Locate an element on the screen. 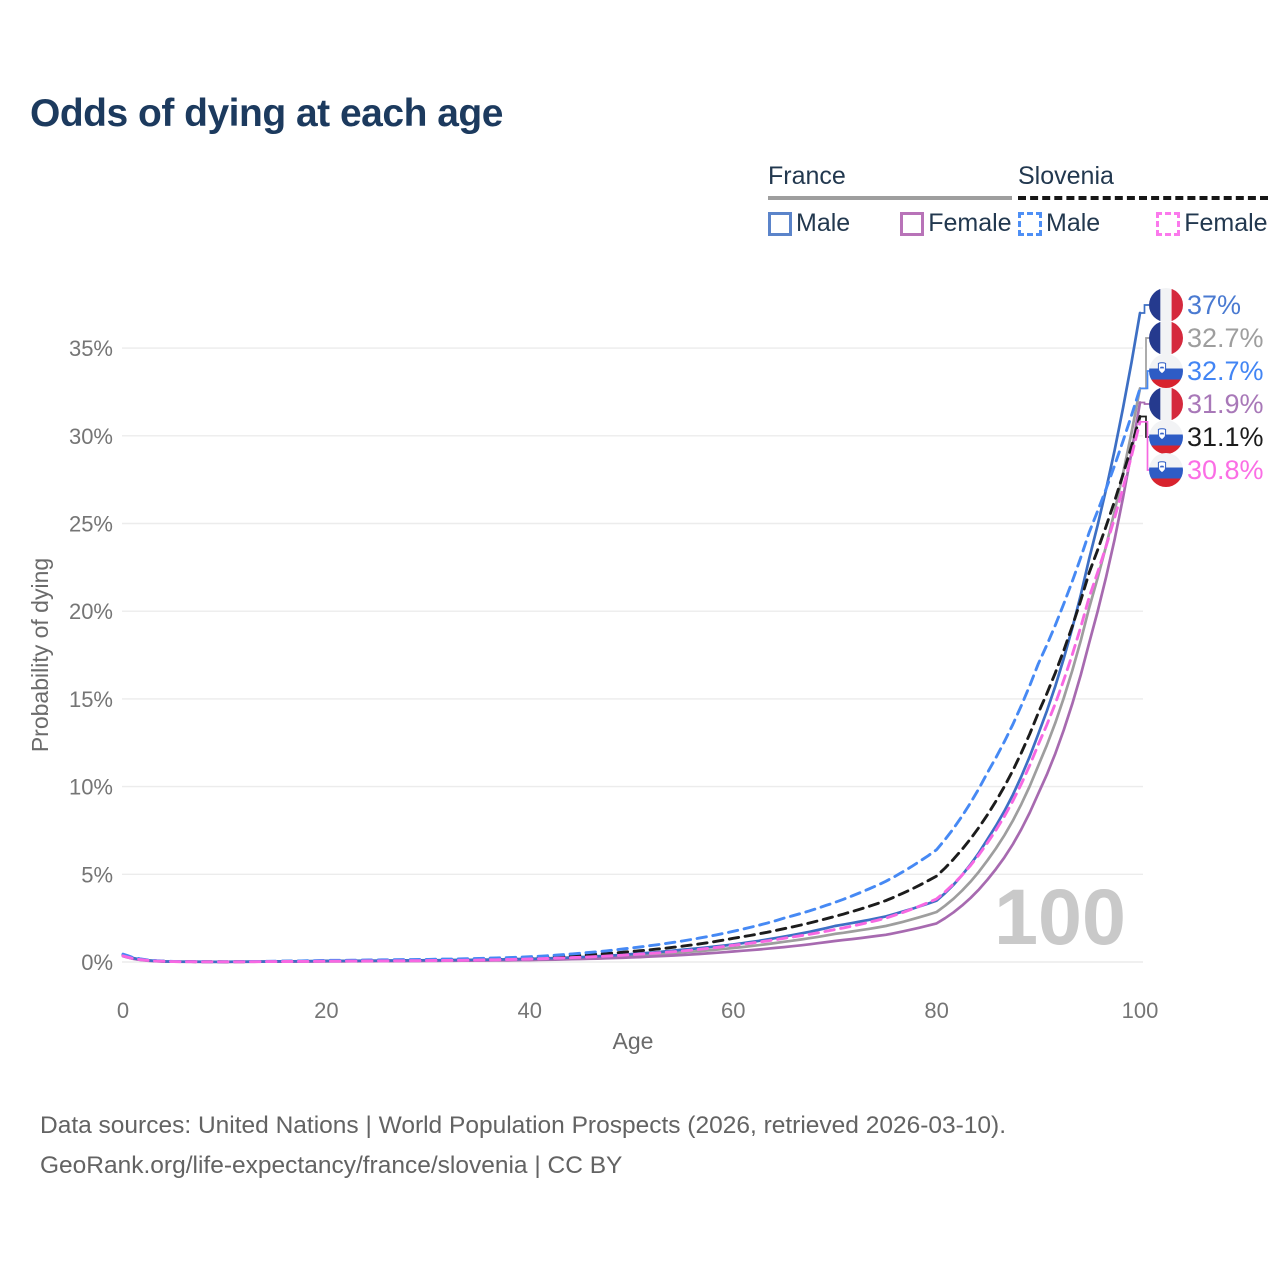  leader-line-slovenia-female is located at coordinates (1144, 445).